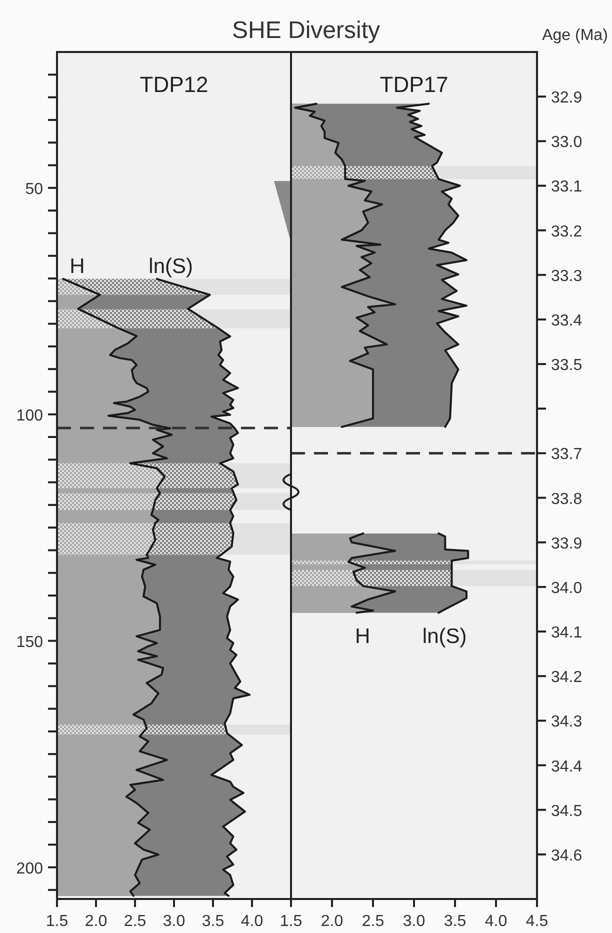 The image size is (612, 933). I want to click on y-tick-label: 33.2, so click(566, 231).